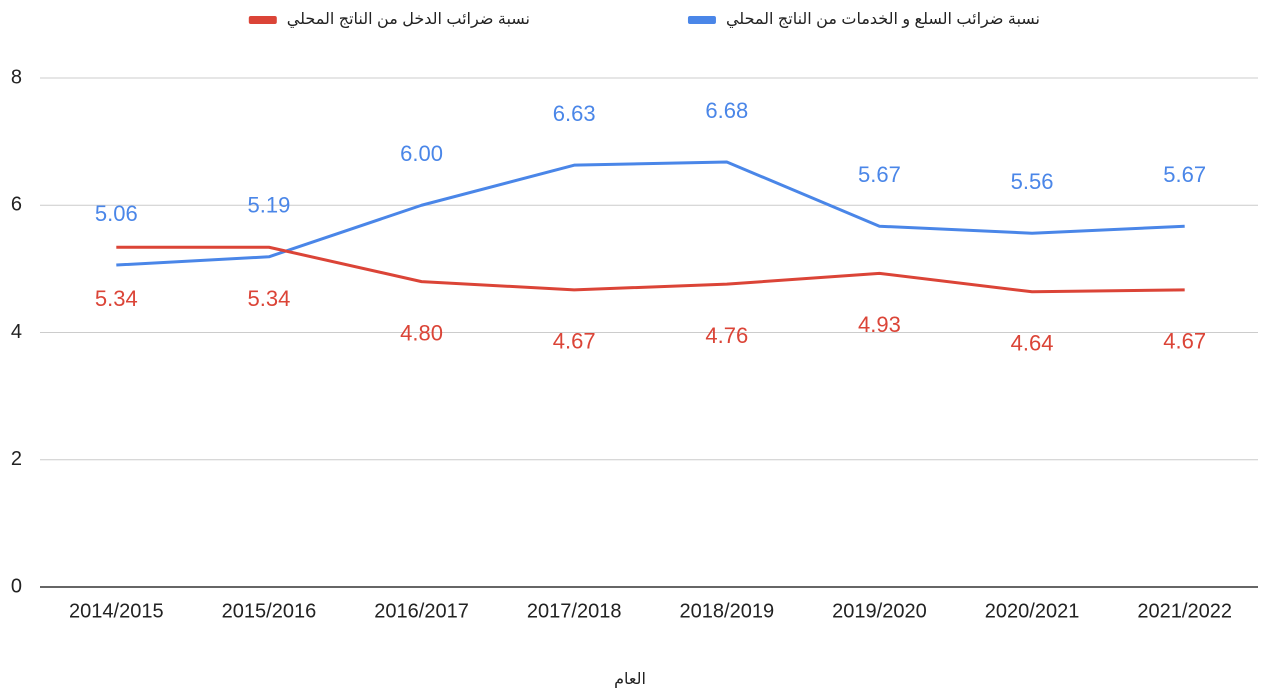 The image size is (1261, 697). What do you see at coordinates (1032, 611) in the screenshot?
I see `x-tick-label: 2020/2021` at bounding box center [1032, 611].